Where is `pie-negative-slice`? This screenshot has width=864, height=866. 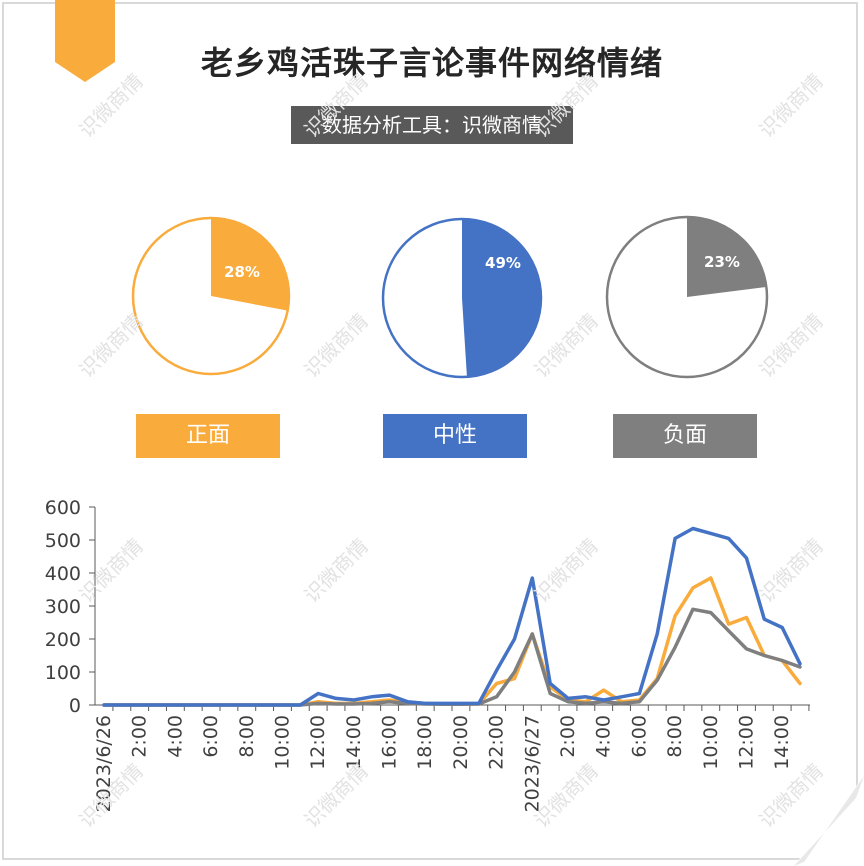 pie-negative-slice is located at coordinates (727, 257).